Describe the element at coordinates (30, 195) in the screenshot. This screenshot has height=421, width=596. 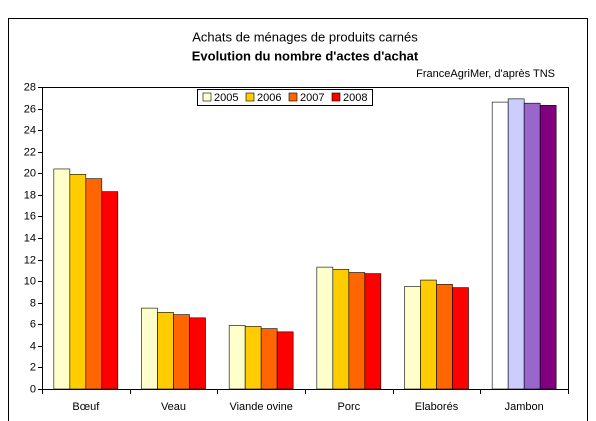
I see `y-tick-label: 18` at that location.